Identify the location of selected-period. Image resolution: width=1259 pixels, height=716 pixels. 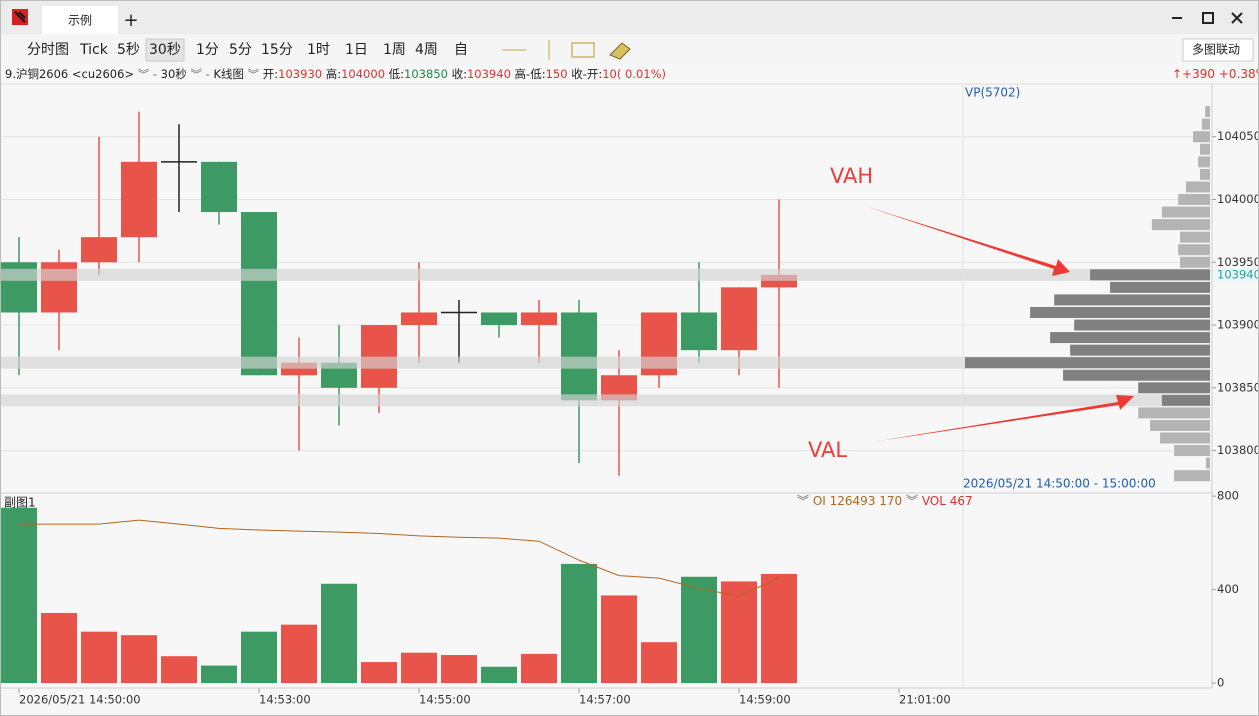
(165, 50).